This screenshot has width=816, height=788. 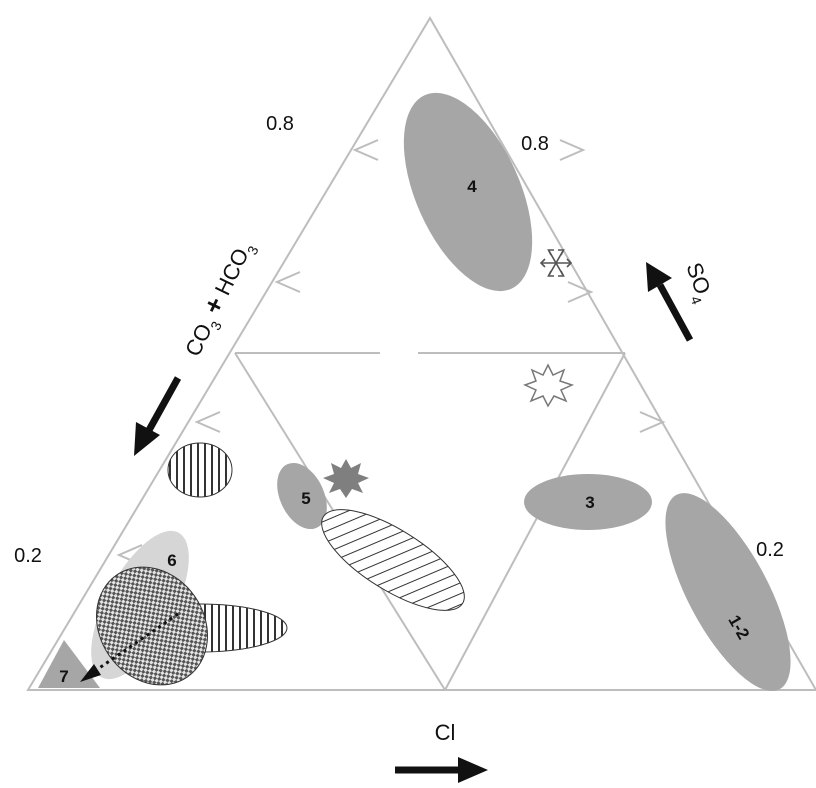 What do you see at coordinates (200, 470) in the screenshot?
I see `zone-vertical-striped-small` at bounding box center [200, 470].